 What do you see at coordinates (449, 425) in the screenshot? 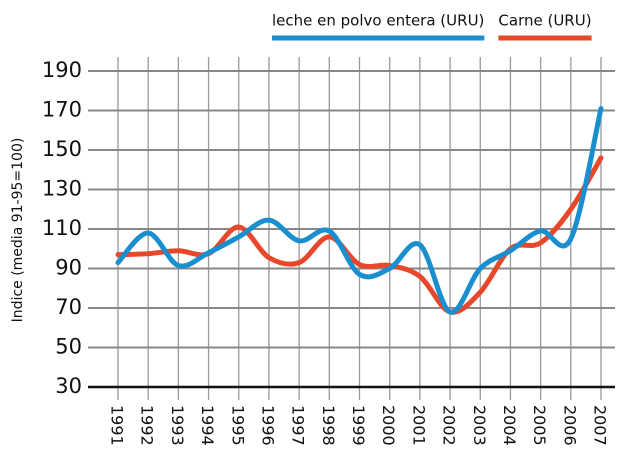
I see `x-tick-label: 2002` at bounding box center [449, 425].